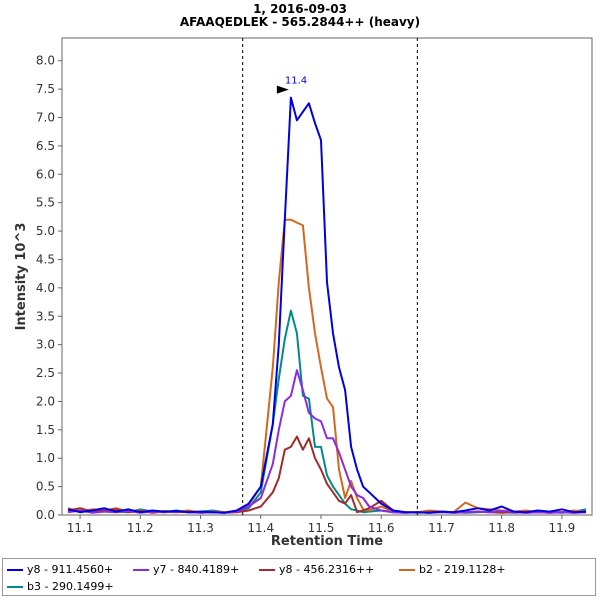 This screenshot has width=600, height=600. Describe the element at coordinates (45, 61) in the screenshot. I see `y-tick-label: 8.0` at that location.